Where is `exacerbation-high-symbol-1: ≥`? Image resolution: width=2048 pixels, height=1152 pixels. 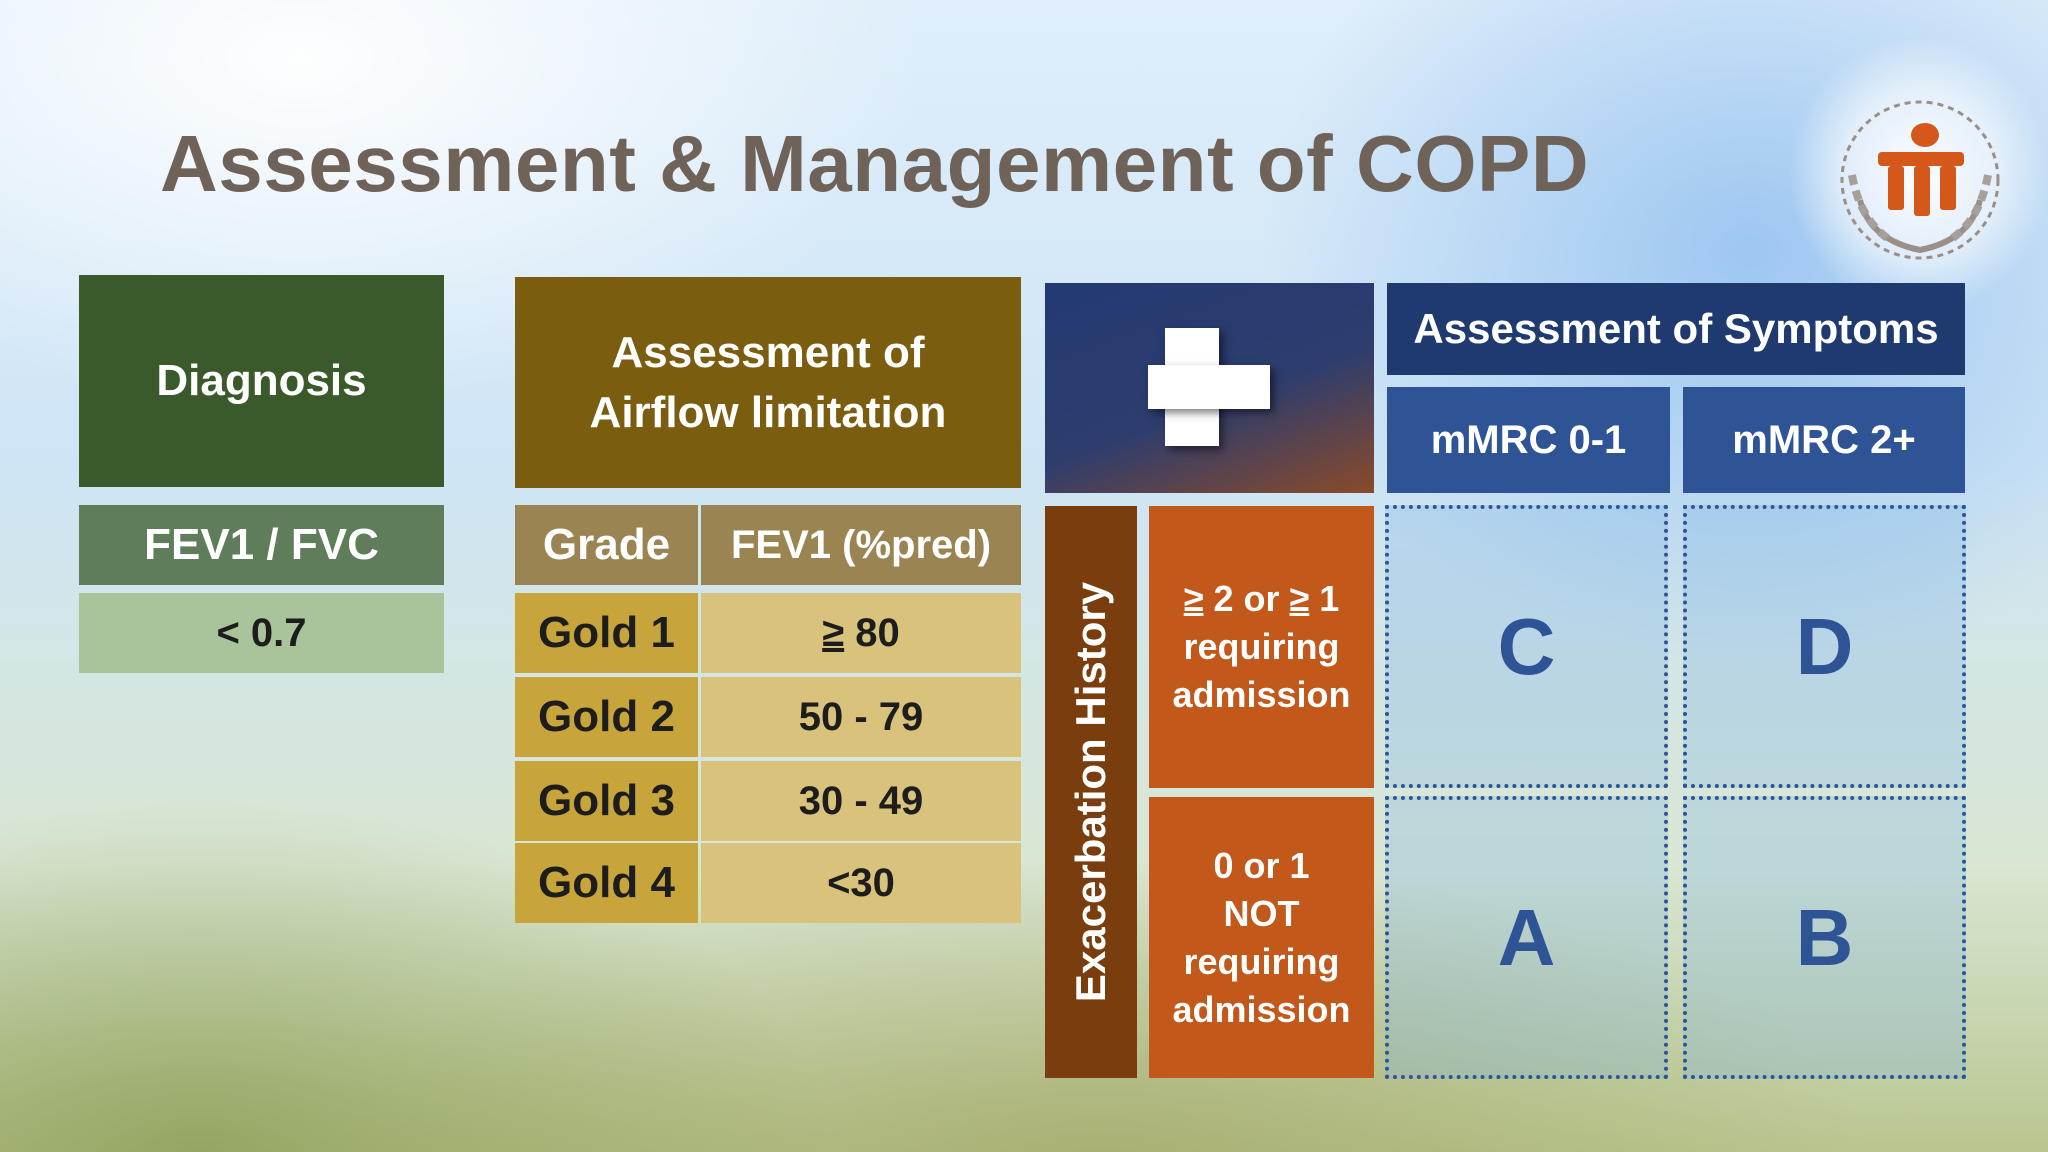 exacerbation-high-symbol-1: ≥ is located at coordinates (1193, 598).